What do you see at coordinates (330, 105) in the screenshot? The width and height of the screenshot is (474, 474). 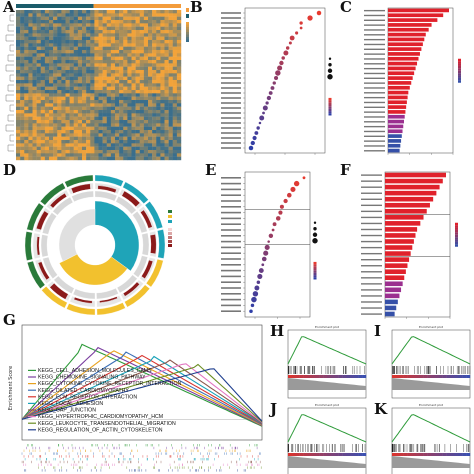 I see `dotplot-colorbar-step` at bounding box center [330, 105].